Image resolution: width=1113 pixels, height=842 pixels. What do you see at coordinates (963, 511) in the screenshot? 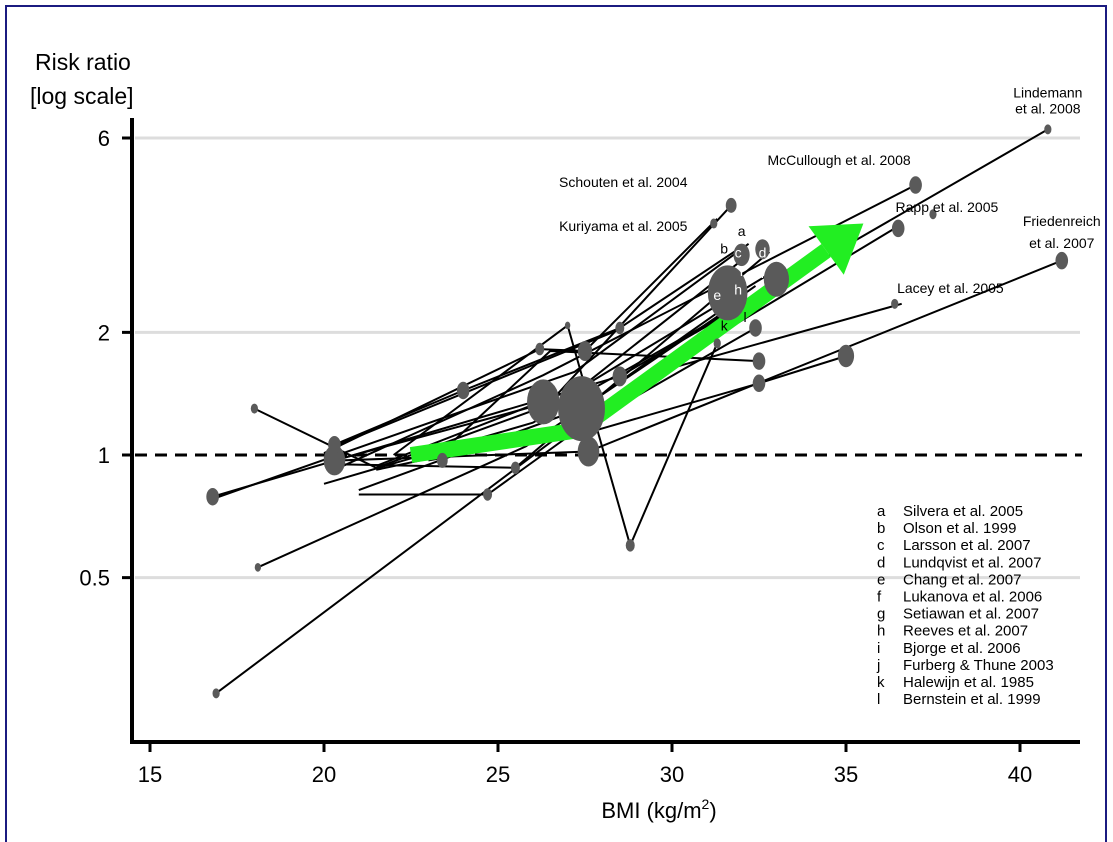
I see `legend-label: Silvera et al. 2005` at bounding box center [963, 511].